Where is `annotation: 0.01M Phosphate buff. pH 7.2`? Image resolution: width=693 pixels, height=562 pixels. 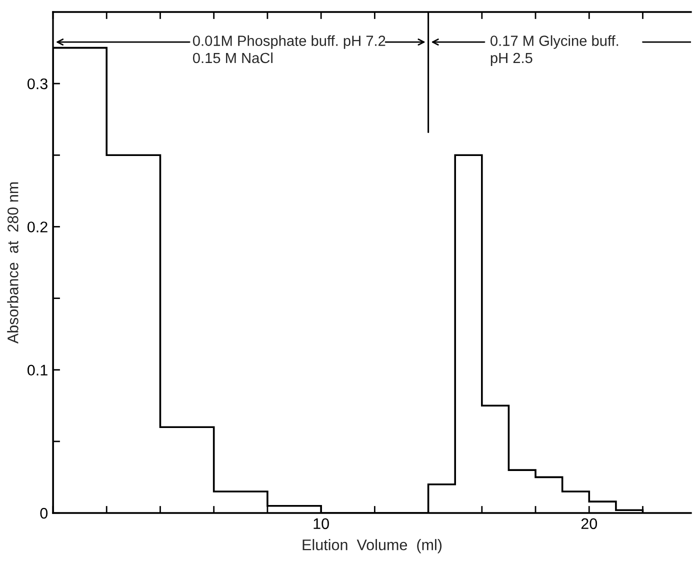 annotation: 0.01M Phosphate buff. pH 7.2 is located at coordinates (289, 42).